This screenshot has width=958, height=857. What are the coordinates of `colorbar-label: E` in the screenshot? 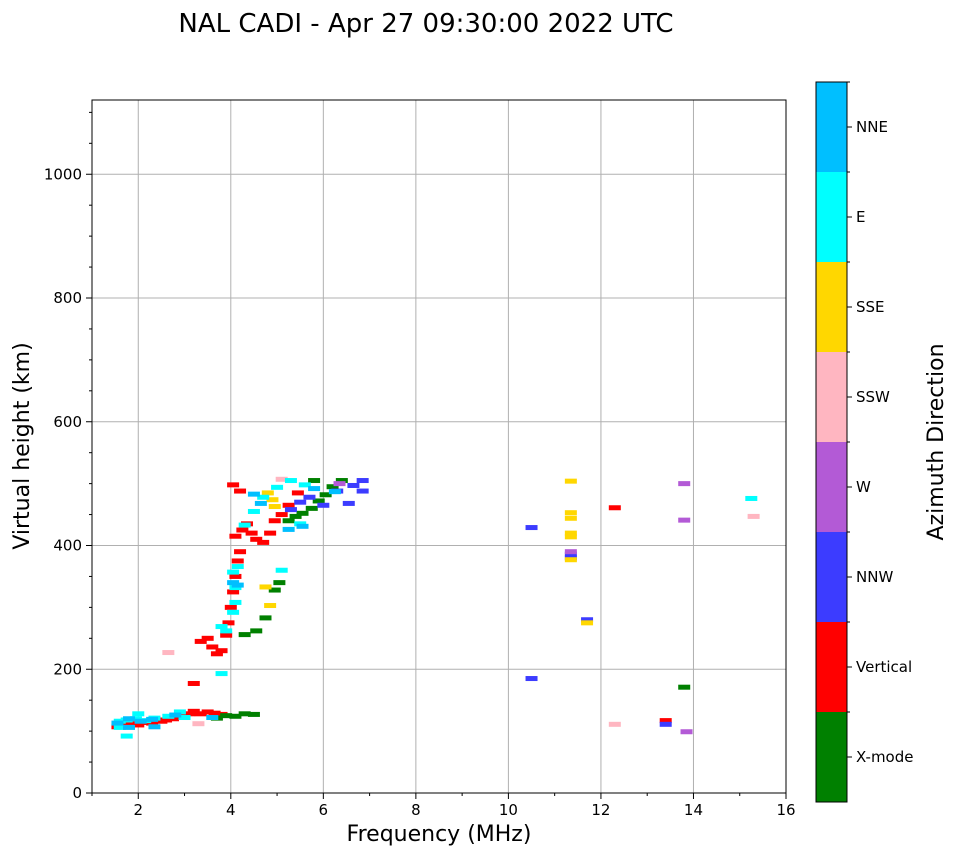 It's located at (860, 217).